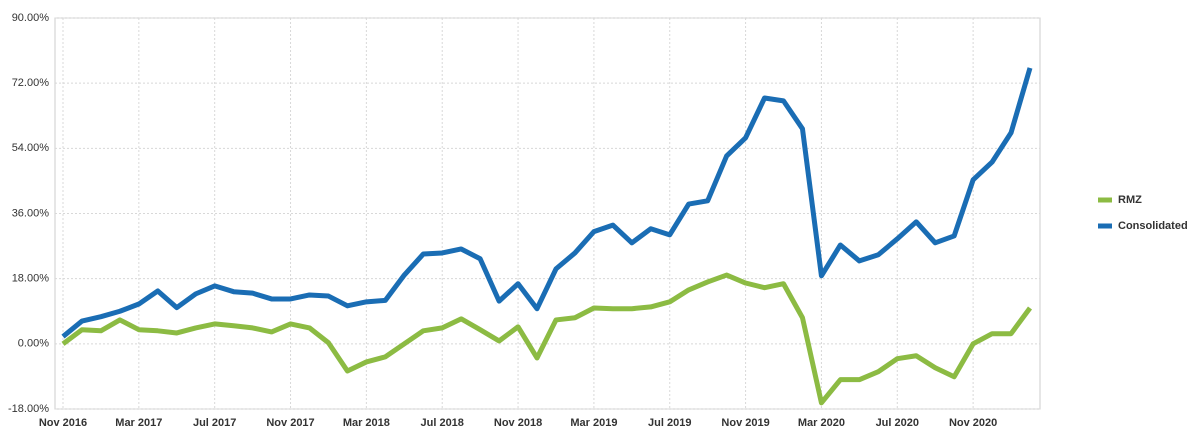 The image size is (1198, 444). I want to click on x-tick-label: Jul 2018, so click(442, 423).